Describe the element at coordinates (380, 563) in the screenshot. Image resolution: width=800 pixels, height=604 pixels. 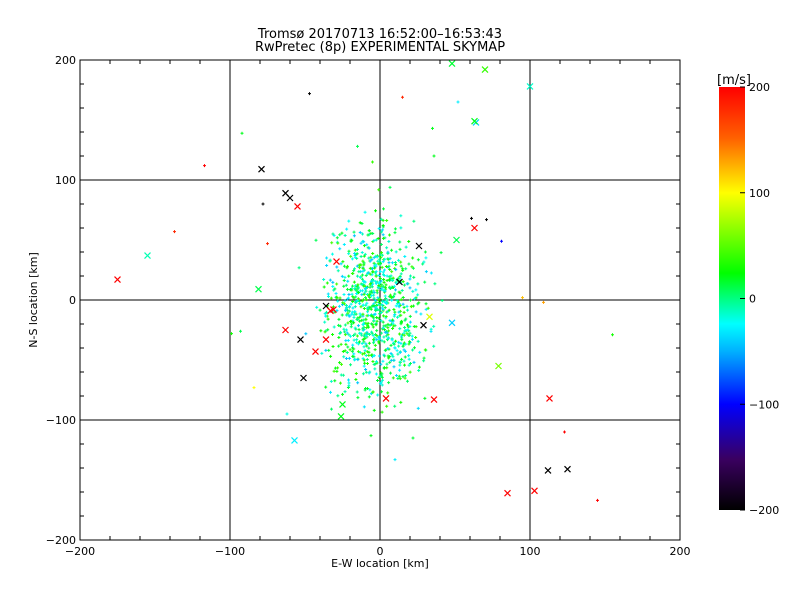
I see `x-axis-label: E-W location [km]` at that location.